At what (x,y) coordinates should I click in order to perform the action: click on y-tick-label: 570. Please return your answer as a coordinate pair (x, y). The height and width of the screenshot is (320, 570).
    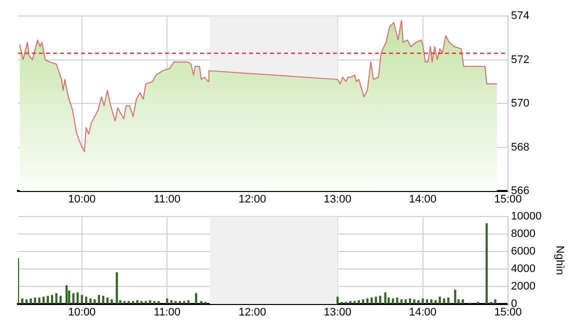
    Looking at the image, I should click on (520, 104).